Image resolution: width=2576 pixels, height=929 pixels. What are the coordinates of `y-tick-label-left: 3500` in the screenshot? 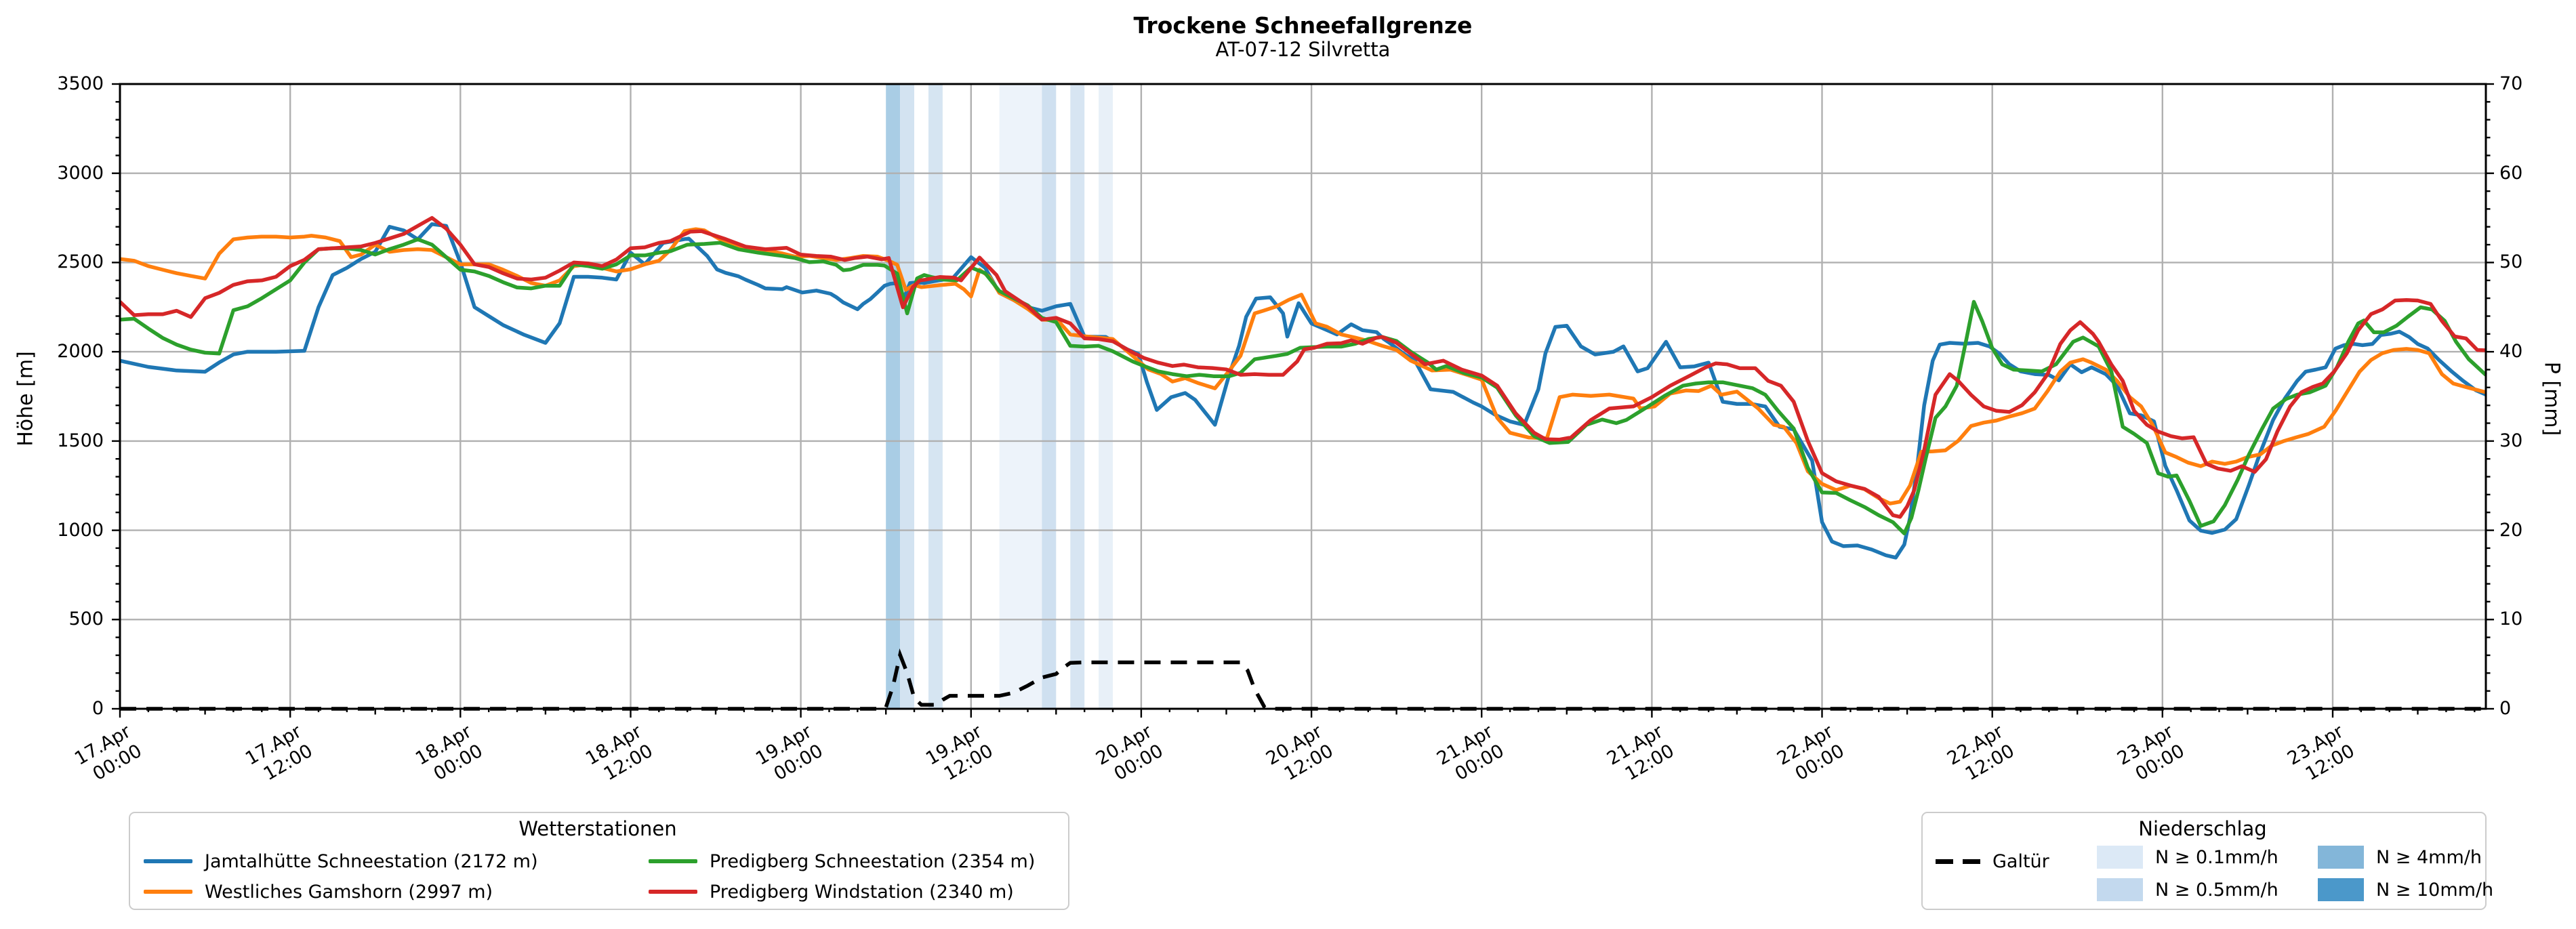 It's located at (80, 83).